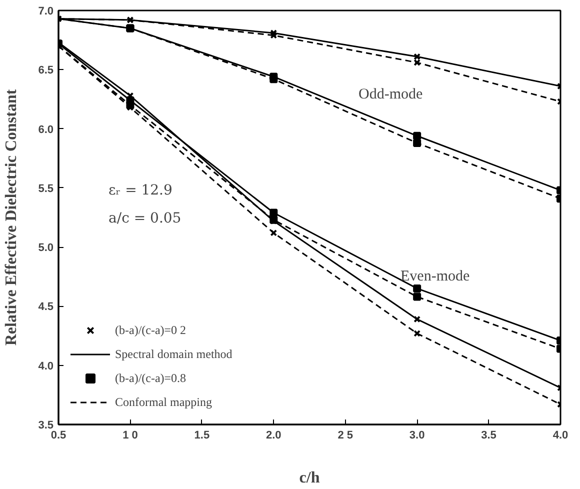 The width and height of the screenshot is (580, 489). Describe the element at coordinates (163, 402) in the screenshot. I see `legend-label: Conformal mapping` at that location.